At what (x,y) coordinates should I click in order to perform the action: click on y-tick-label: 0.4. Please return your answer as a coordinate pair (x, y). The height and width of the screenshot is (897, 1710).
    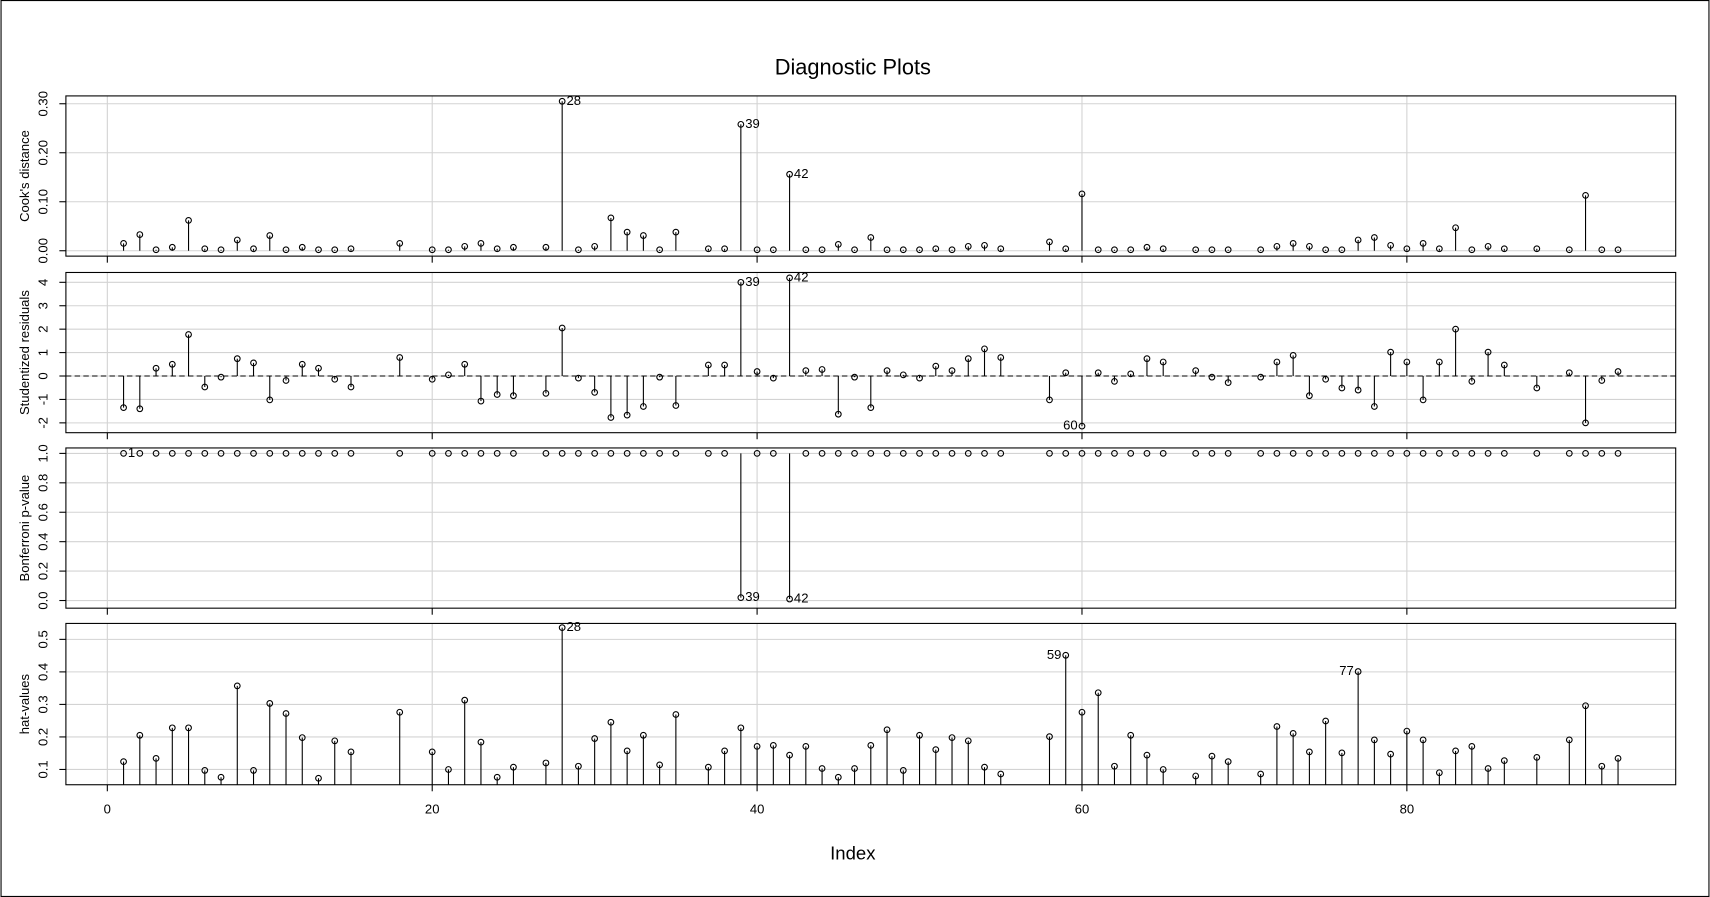
    Looking at the image, I should click on (43, 542).